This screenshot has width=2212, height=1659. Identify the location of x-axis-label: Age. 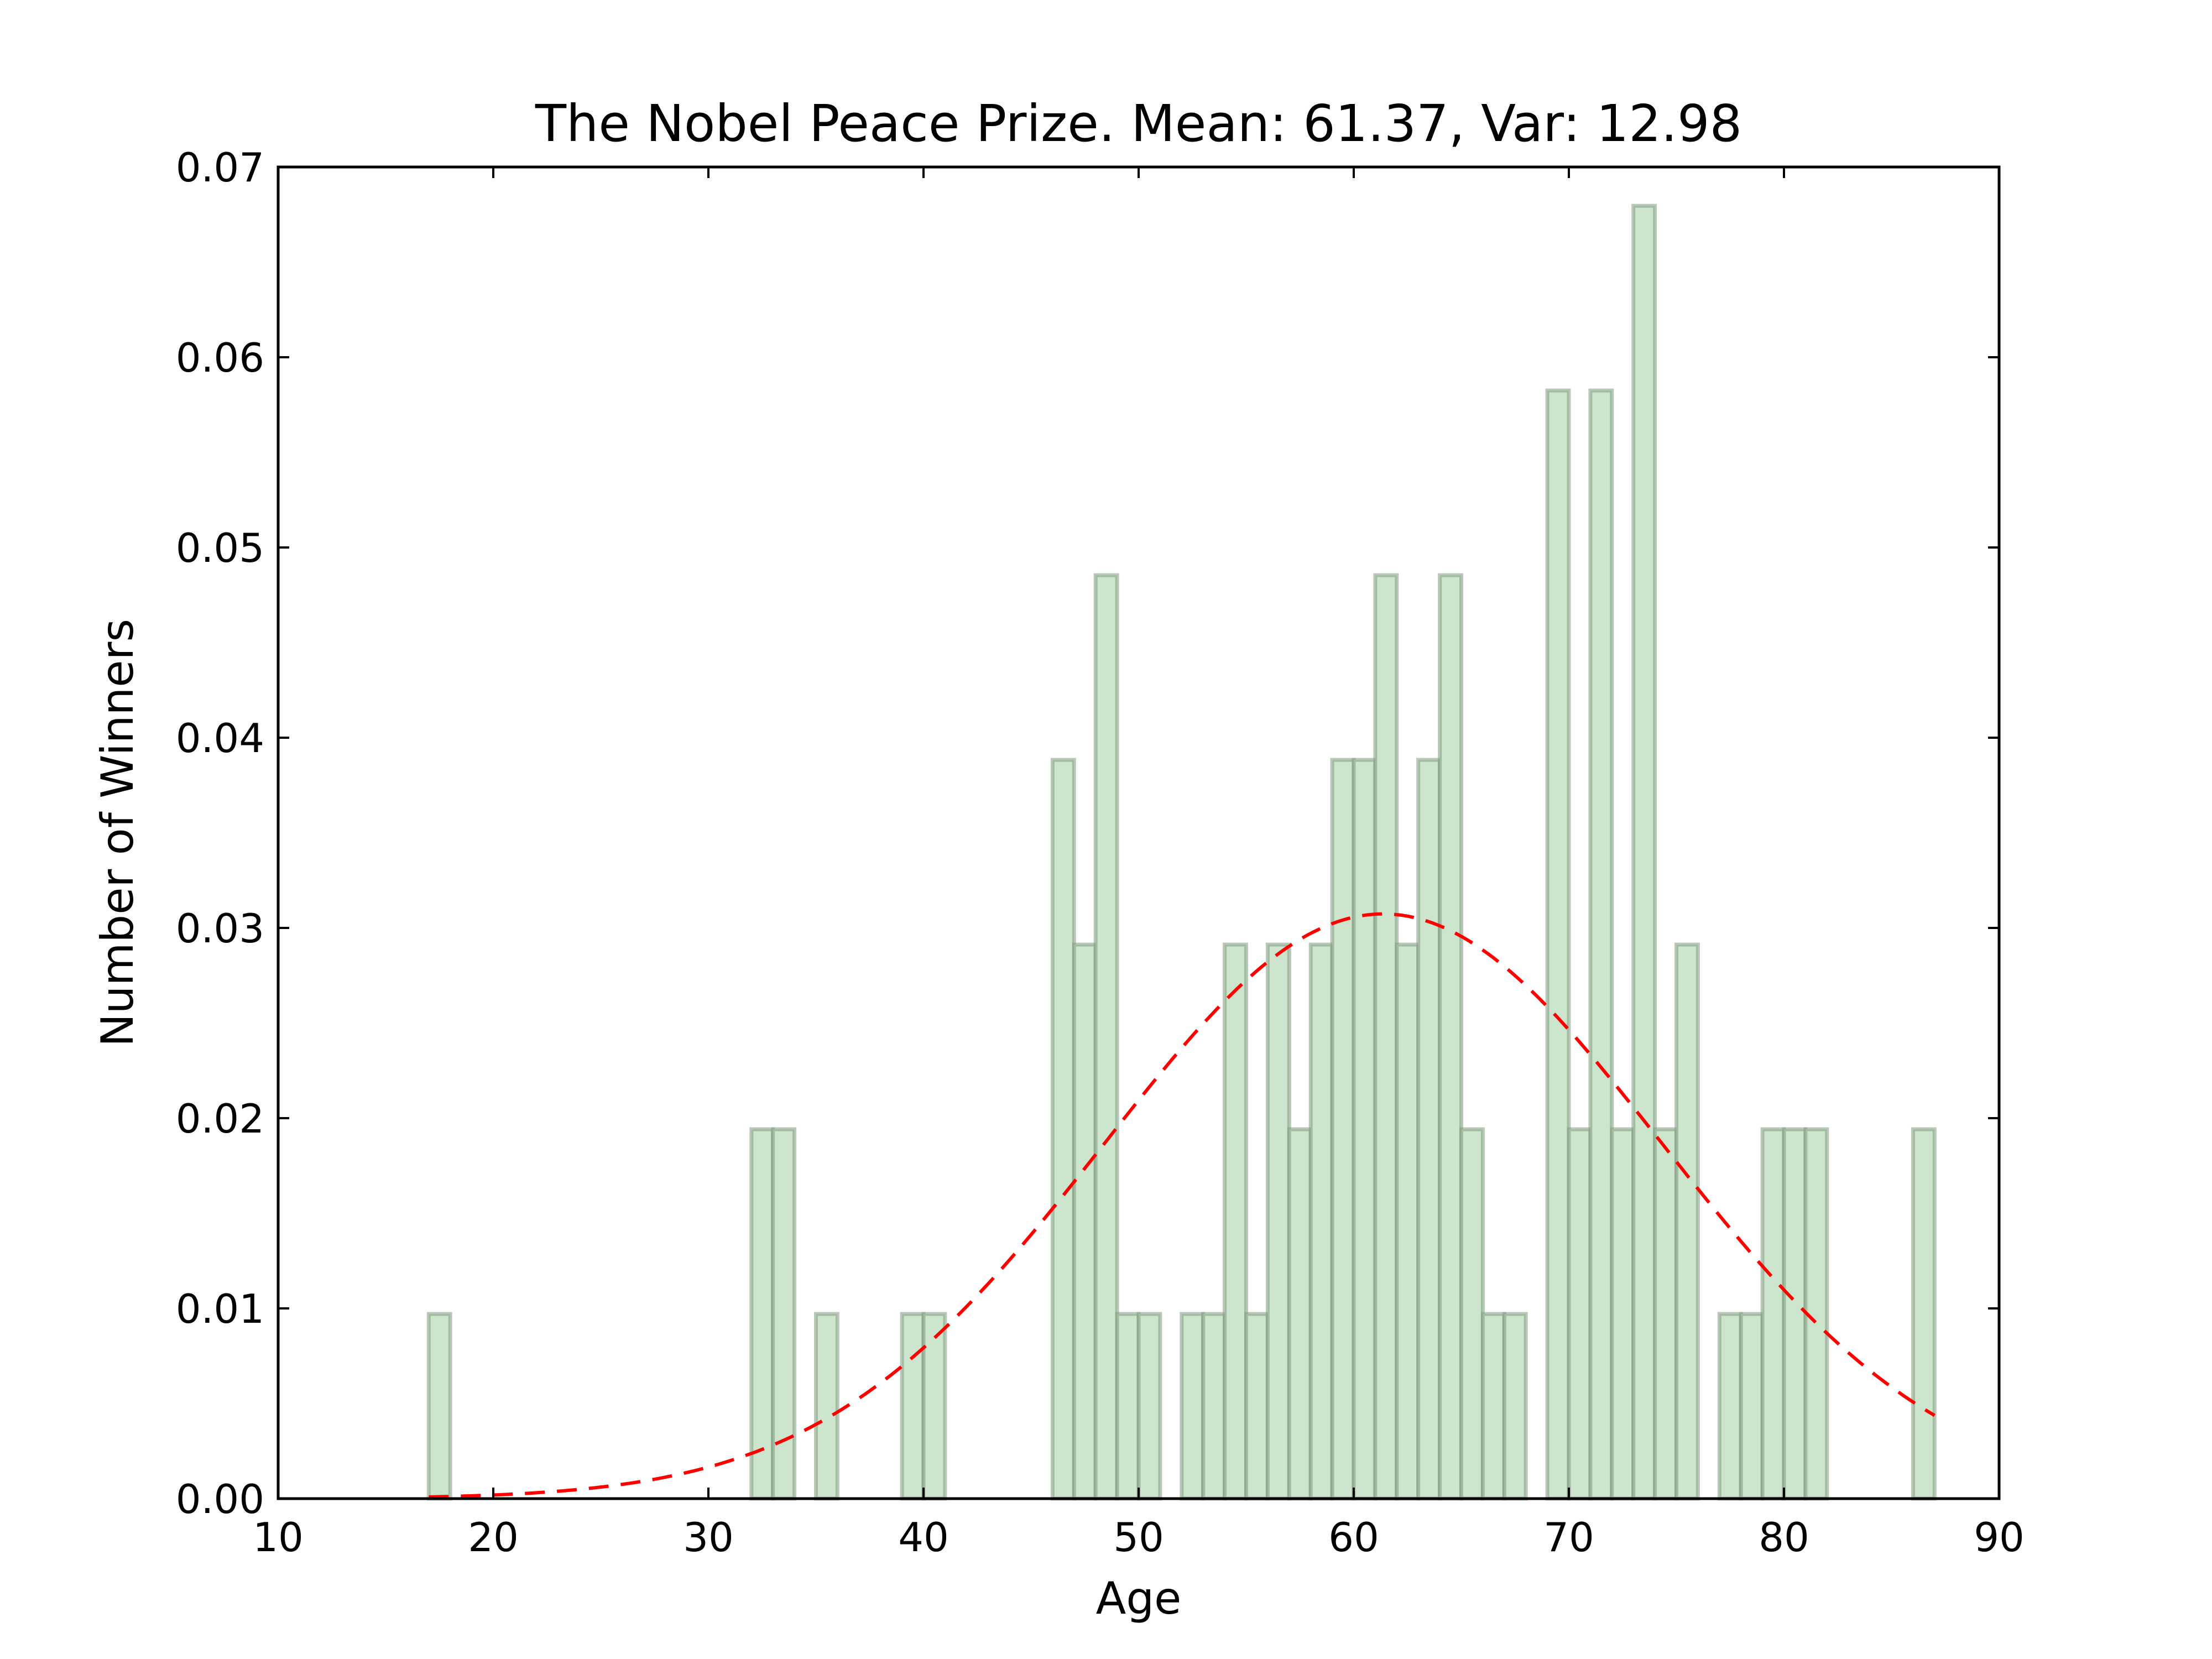
(1139, 1599).